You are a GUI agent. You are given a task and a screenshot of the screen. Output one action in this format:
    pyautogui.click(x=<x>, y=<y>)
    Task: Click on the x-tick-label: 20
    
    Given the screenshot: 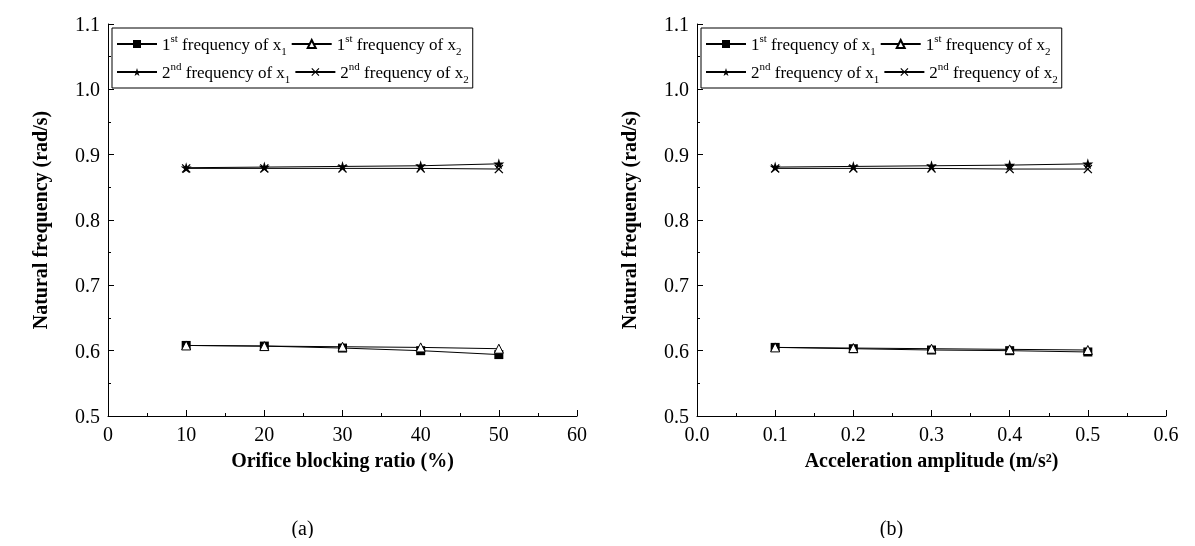 What is the action you would take?
    pyautogui.click(x=264, y=434)
    